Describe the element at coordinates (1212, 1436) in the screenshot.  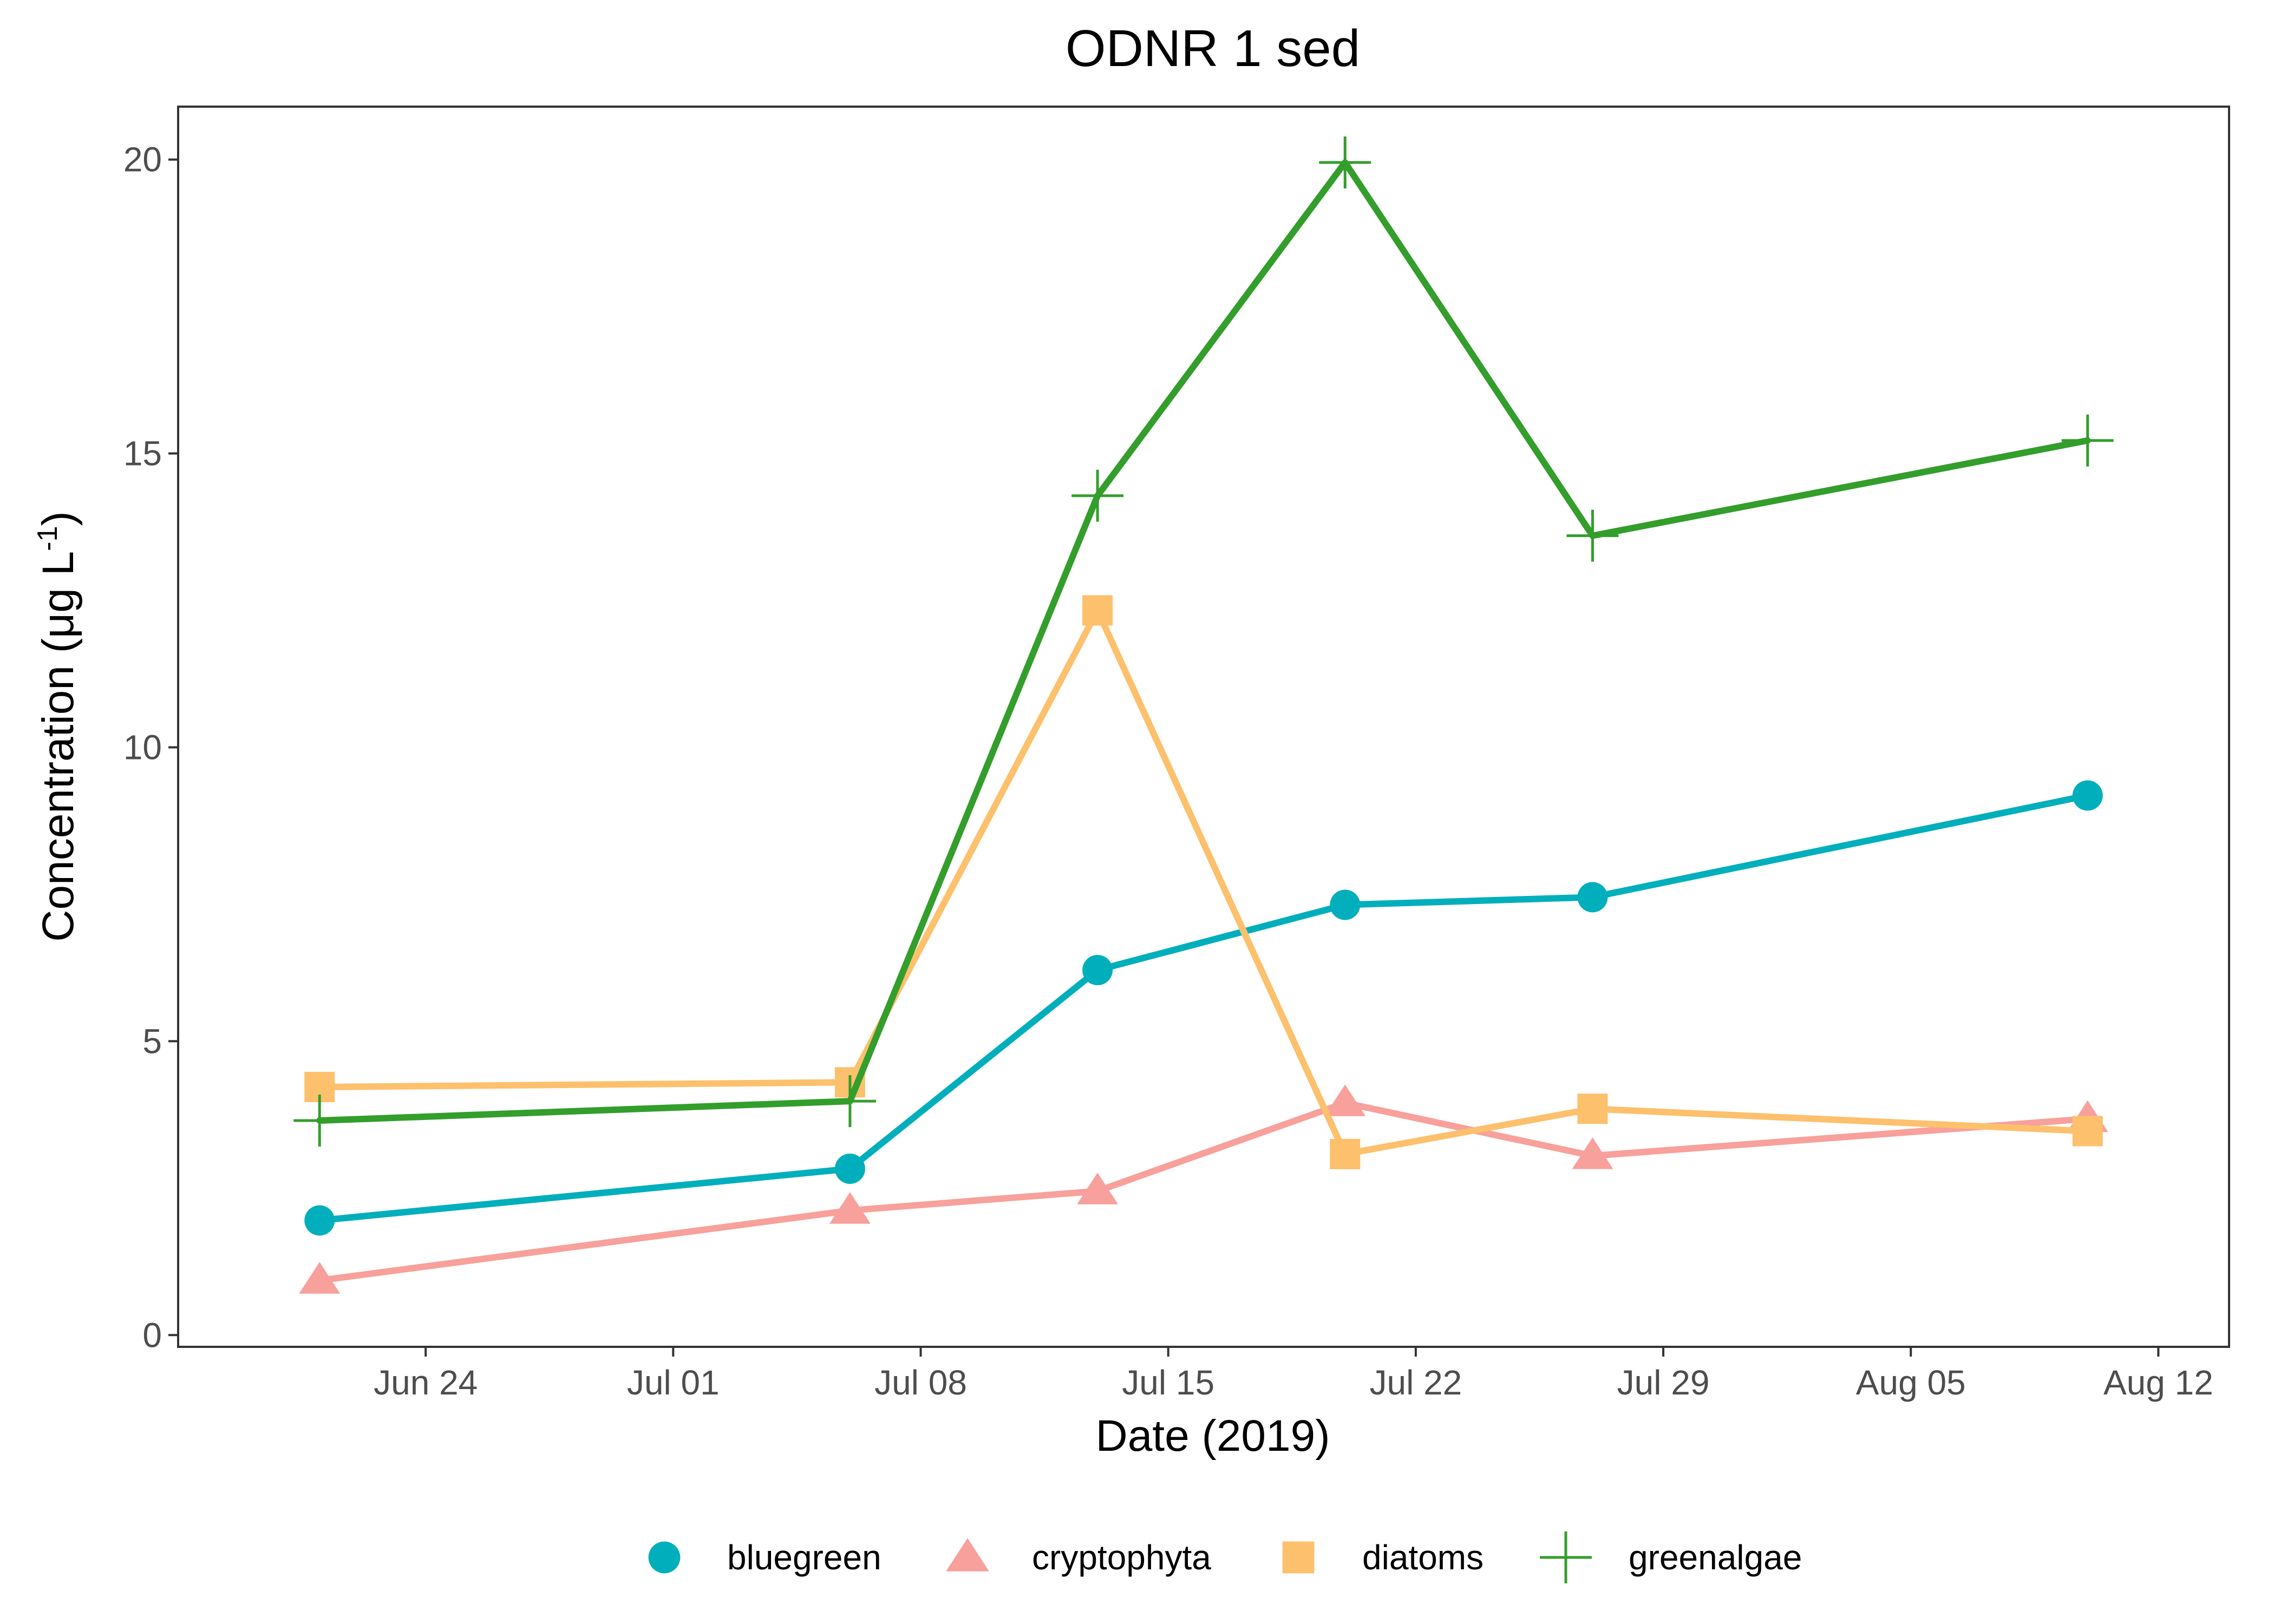
I see `x-axis-title: Date (2019)` at that location.